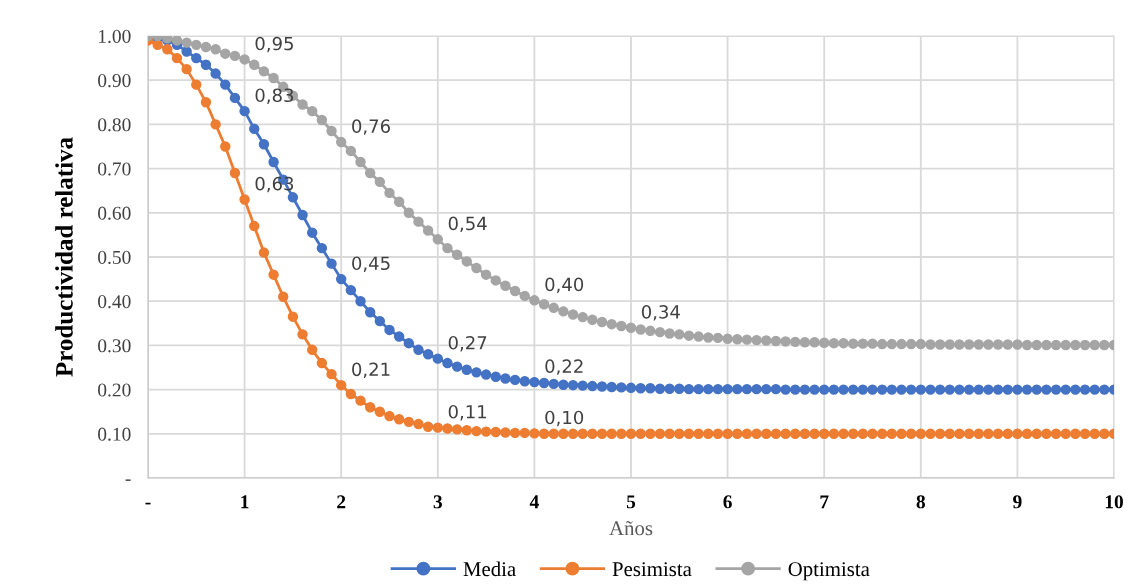  Describe the element at coordinates (371, 264) in the screenshot. I see `data-label: 0,45` at that location.